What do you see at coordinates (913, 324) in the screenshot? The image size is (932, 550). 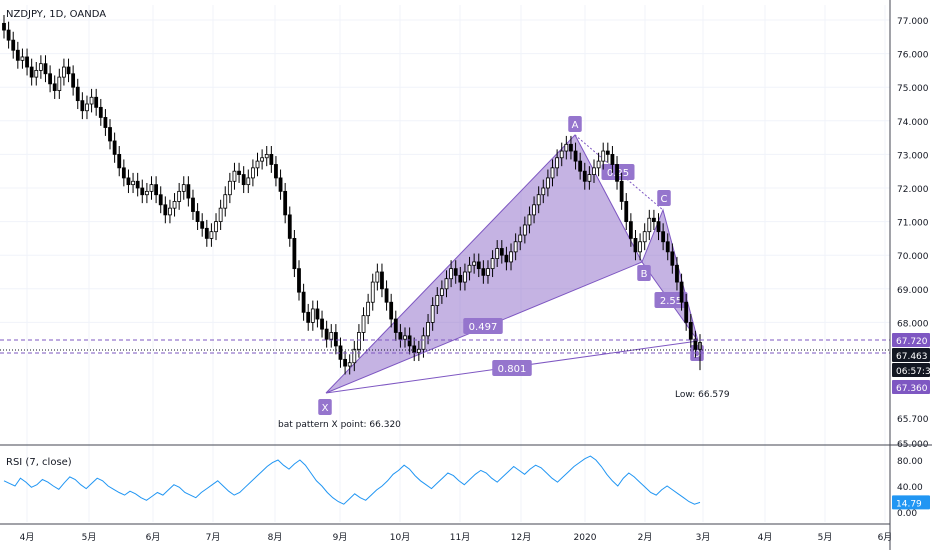 I see `y-tick-label: 68.000` at bounding box center [913, 324].